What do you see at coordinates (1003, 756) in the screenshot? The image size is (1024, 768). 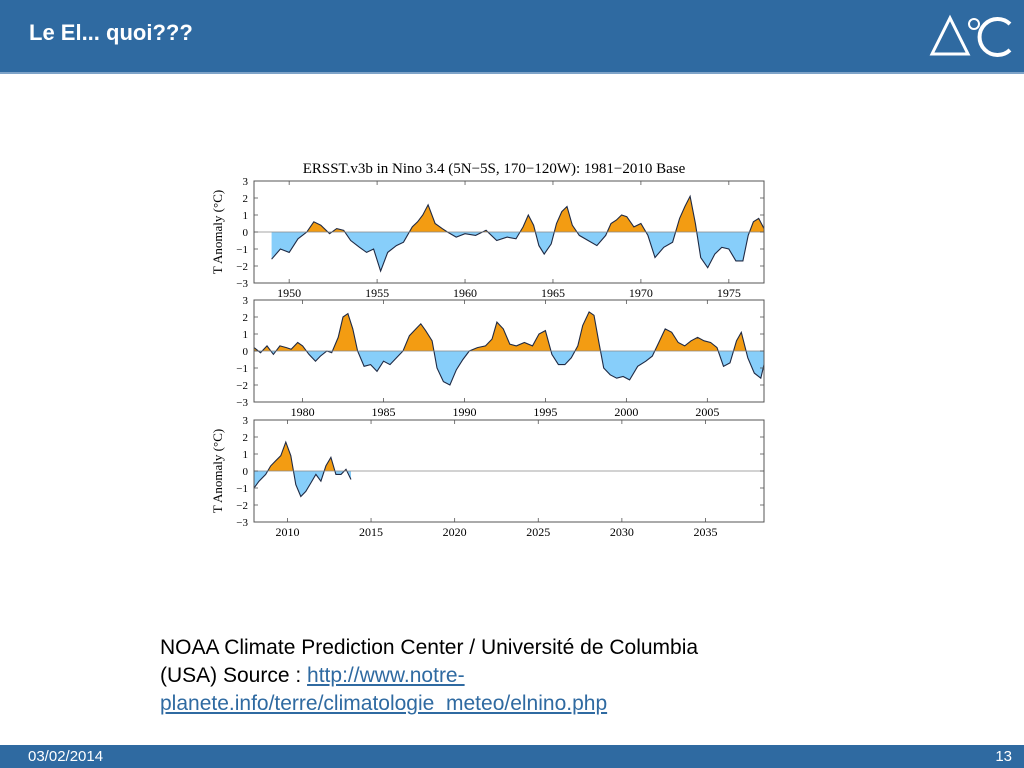 I see `slide-number: 13` at bounding box center [1003, 756].